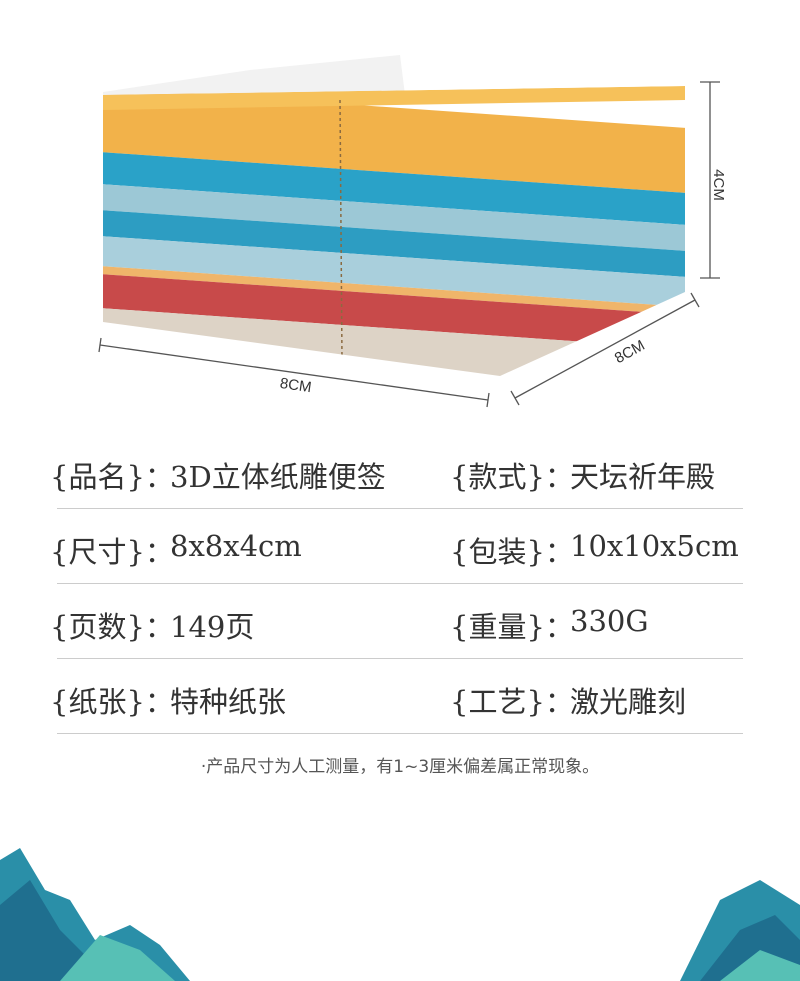 This screenshot has height=981, width=800. What do you see at coordinates (396, 471) in the screenshot?
I see `spec-row: {品名}： 3D立体纸雕便签 {款式}： 天坛祈年殿` at bounding box center [396, 471].